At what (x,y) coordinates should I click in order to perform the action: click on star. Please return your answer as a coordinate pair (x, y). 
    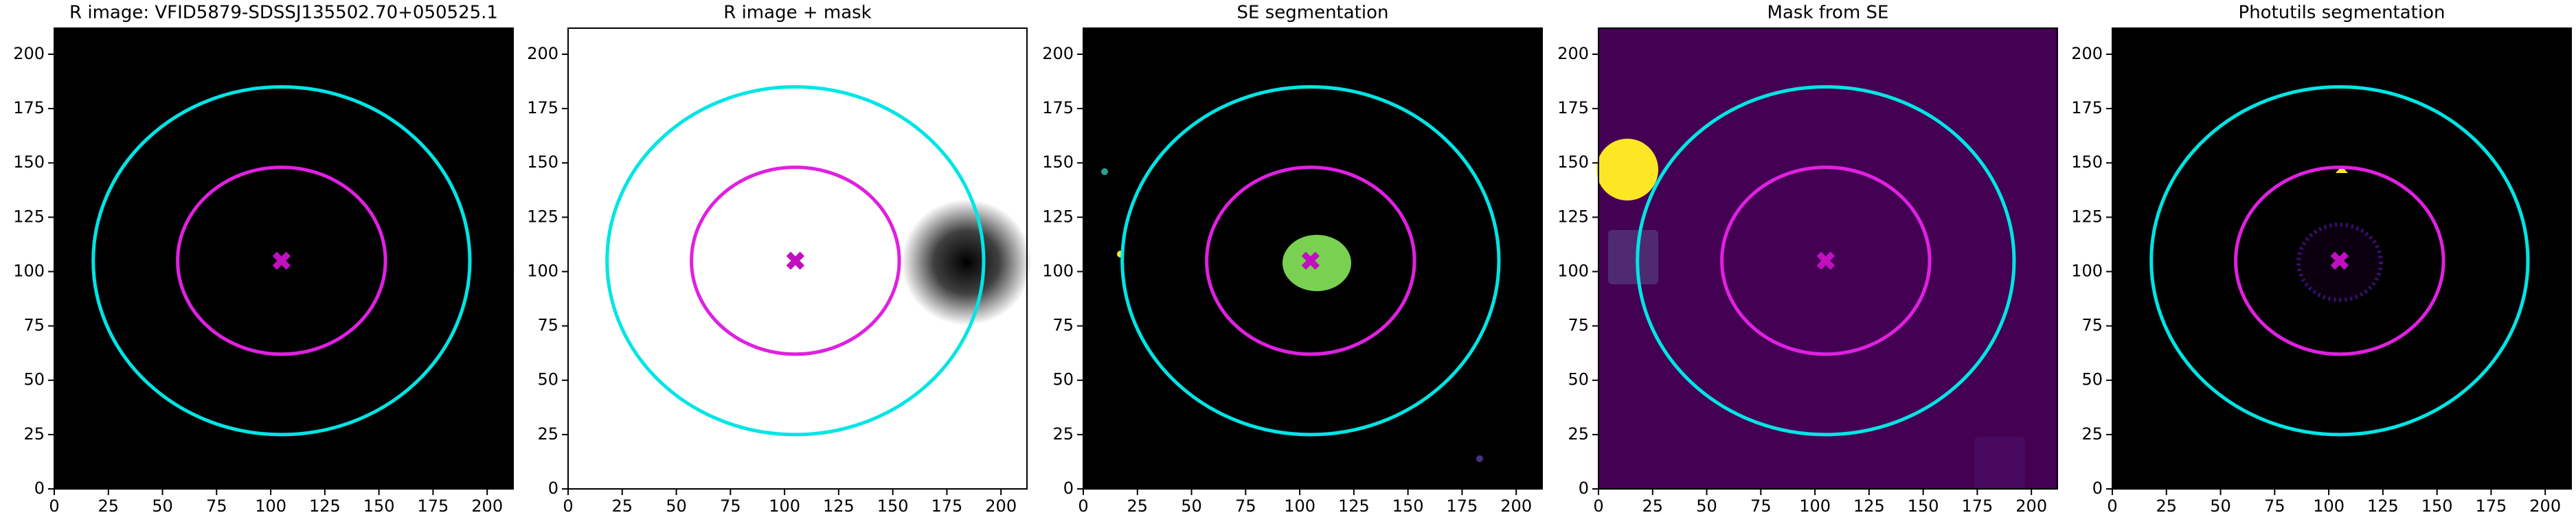
    Looking at the image, I should click on (72, 169).